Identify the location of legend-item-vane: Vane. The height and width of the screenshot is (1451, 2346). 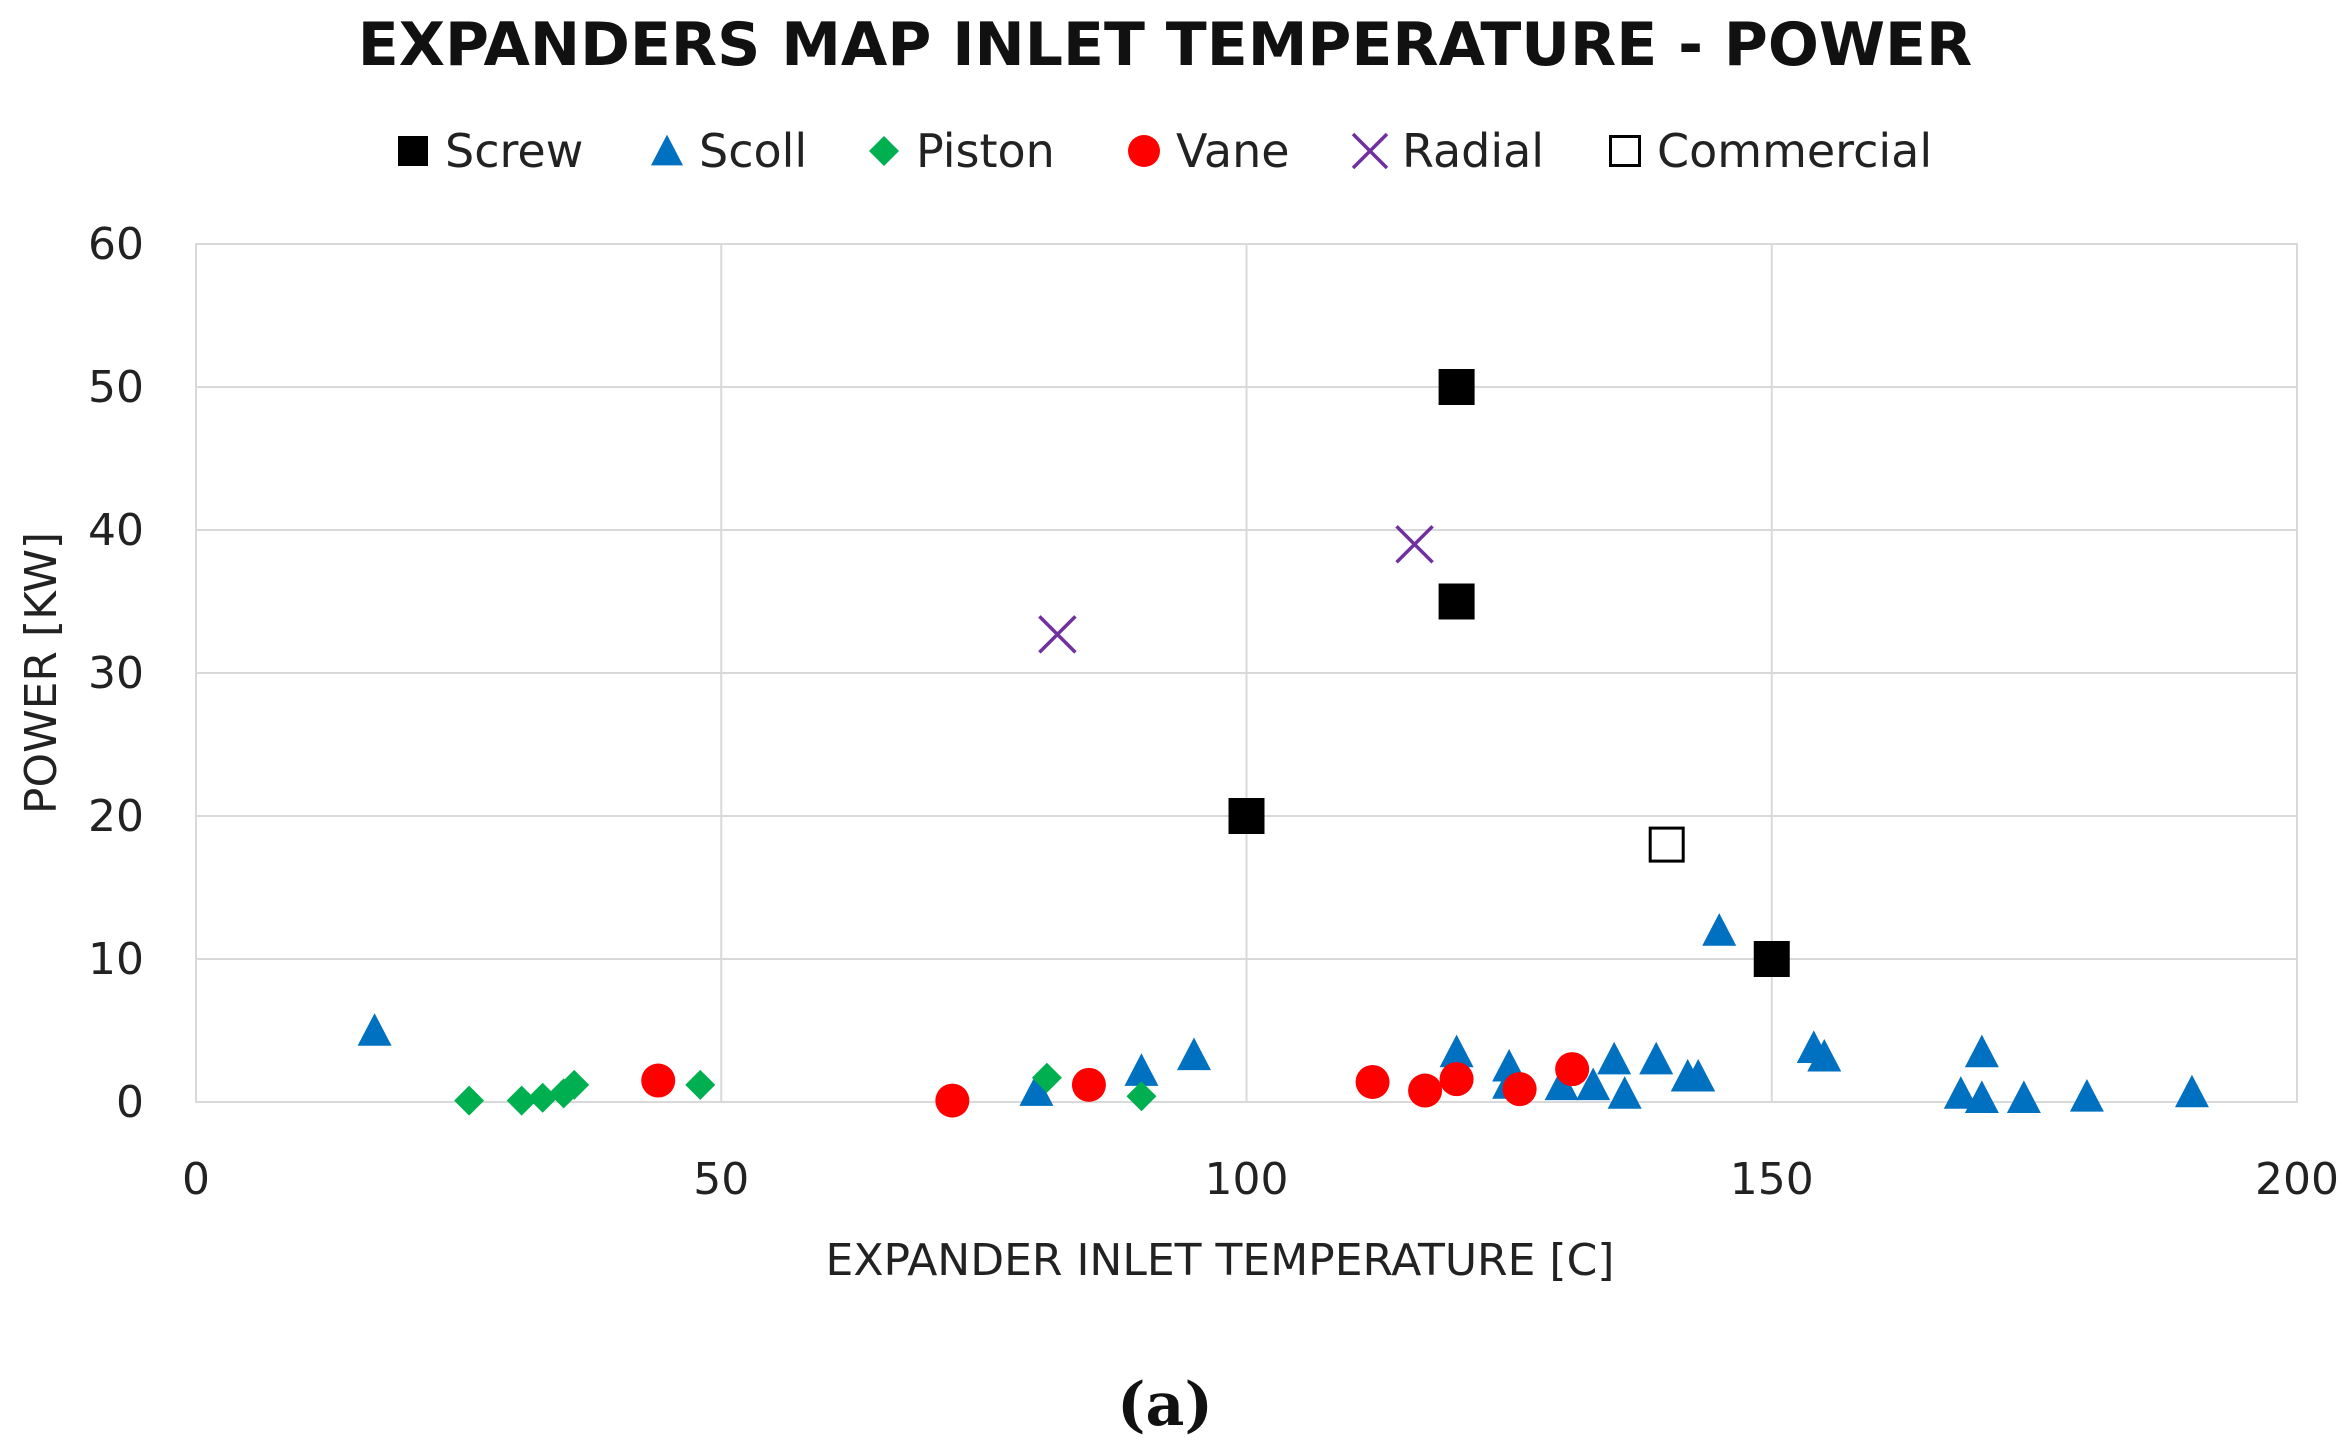
(1209, 151).